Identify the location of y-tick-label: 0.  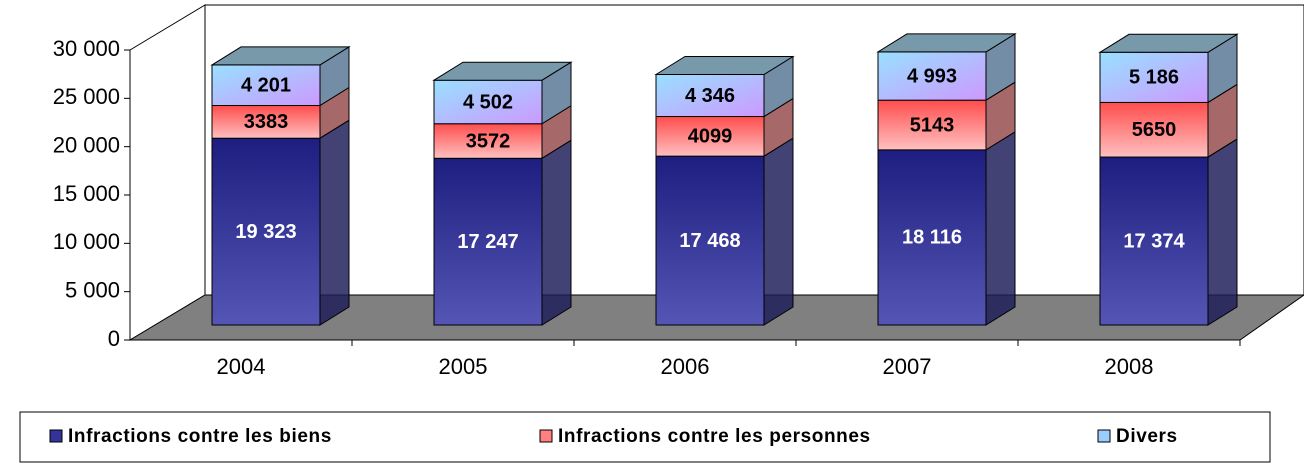
(114, 338).